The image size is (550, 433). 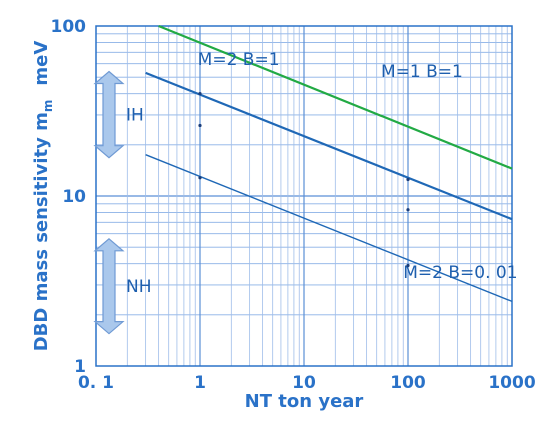 I want to click on y-tick-label: 10, so click(x=74, y=197).